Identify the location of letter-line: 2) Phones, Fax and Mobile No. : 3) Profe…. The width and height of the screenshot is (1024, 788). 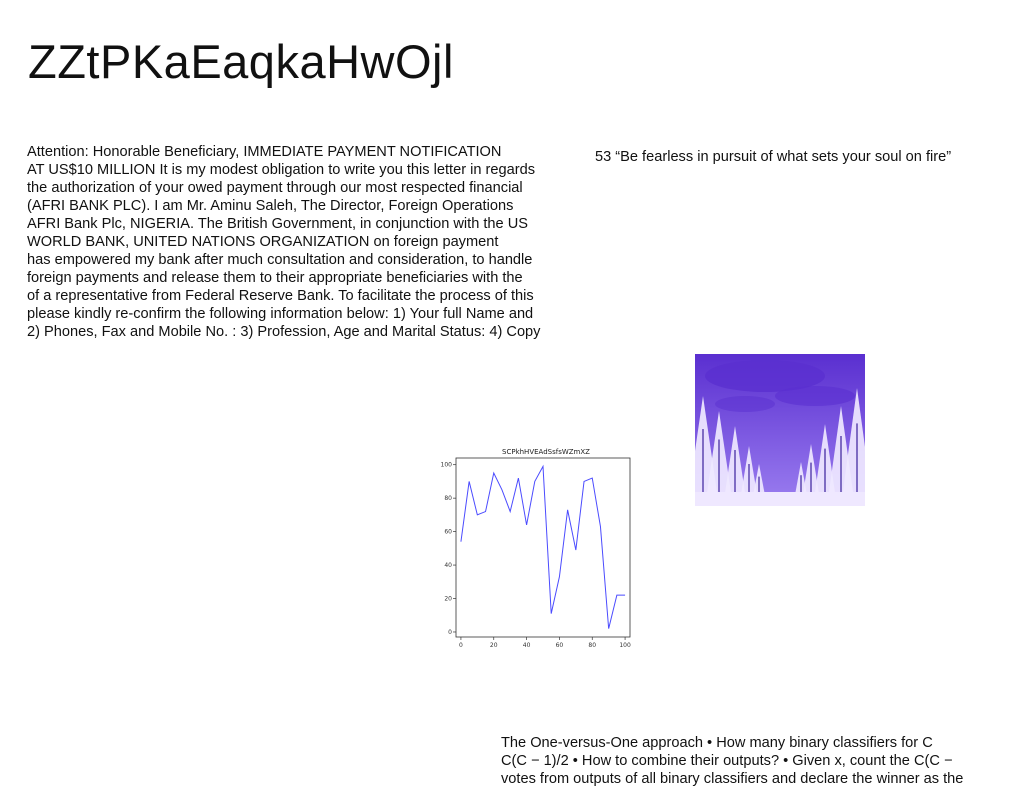
(284, 332).